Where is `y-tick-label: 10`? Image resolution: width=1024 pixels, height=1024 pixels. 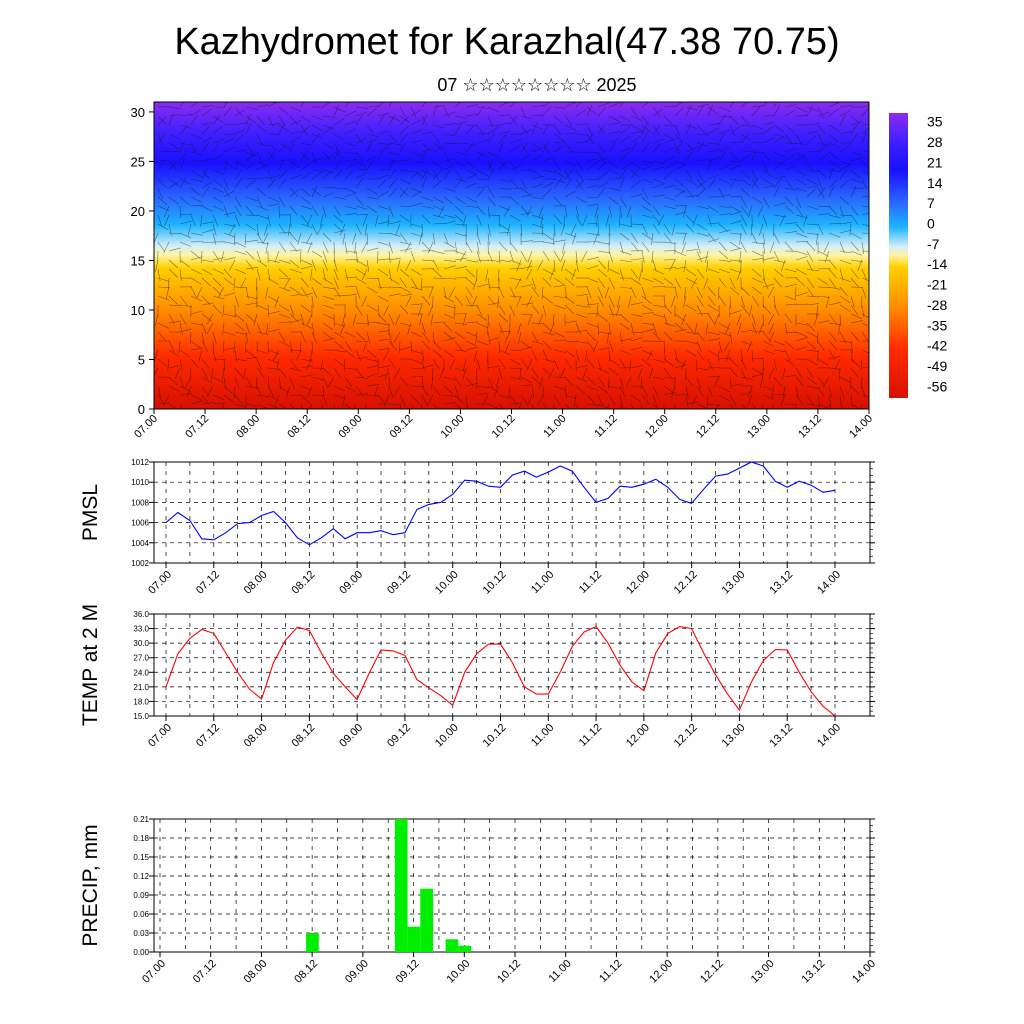
y-tick-label: 10 is located at coordinates (138, 310).